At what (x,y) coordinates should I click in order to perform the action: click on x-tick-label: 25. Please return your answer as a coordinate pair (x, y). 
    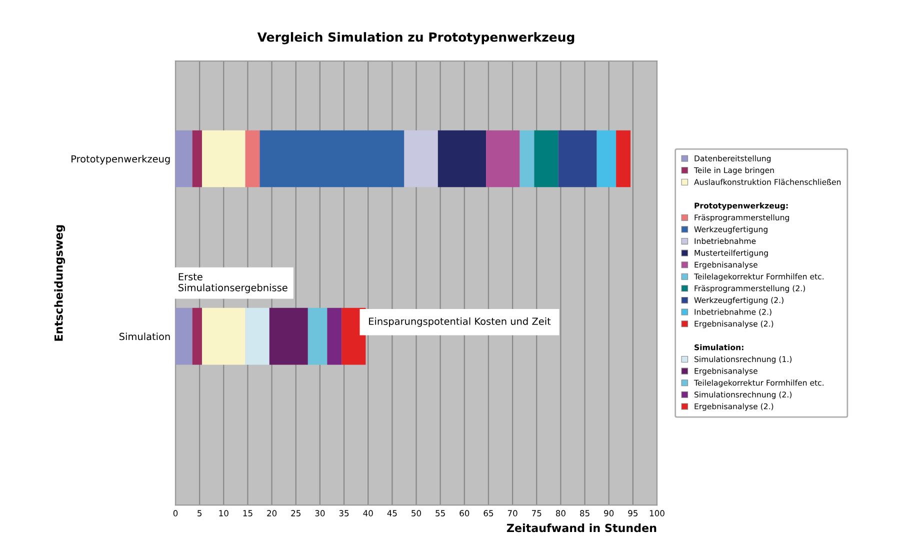
    Looking at the image, I should click on (295, 513).